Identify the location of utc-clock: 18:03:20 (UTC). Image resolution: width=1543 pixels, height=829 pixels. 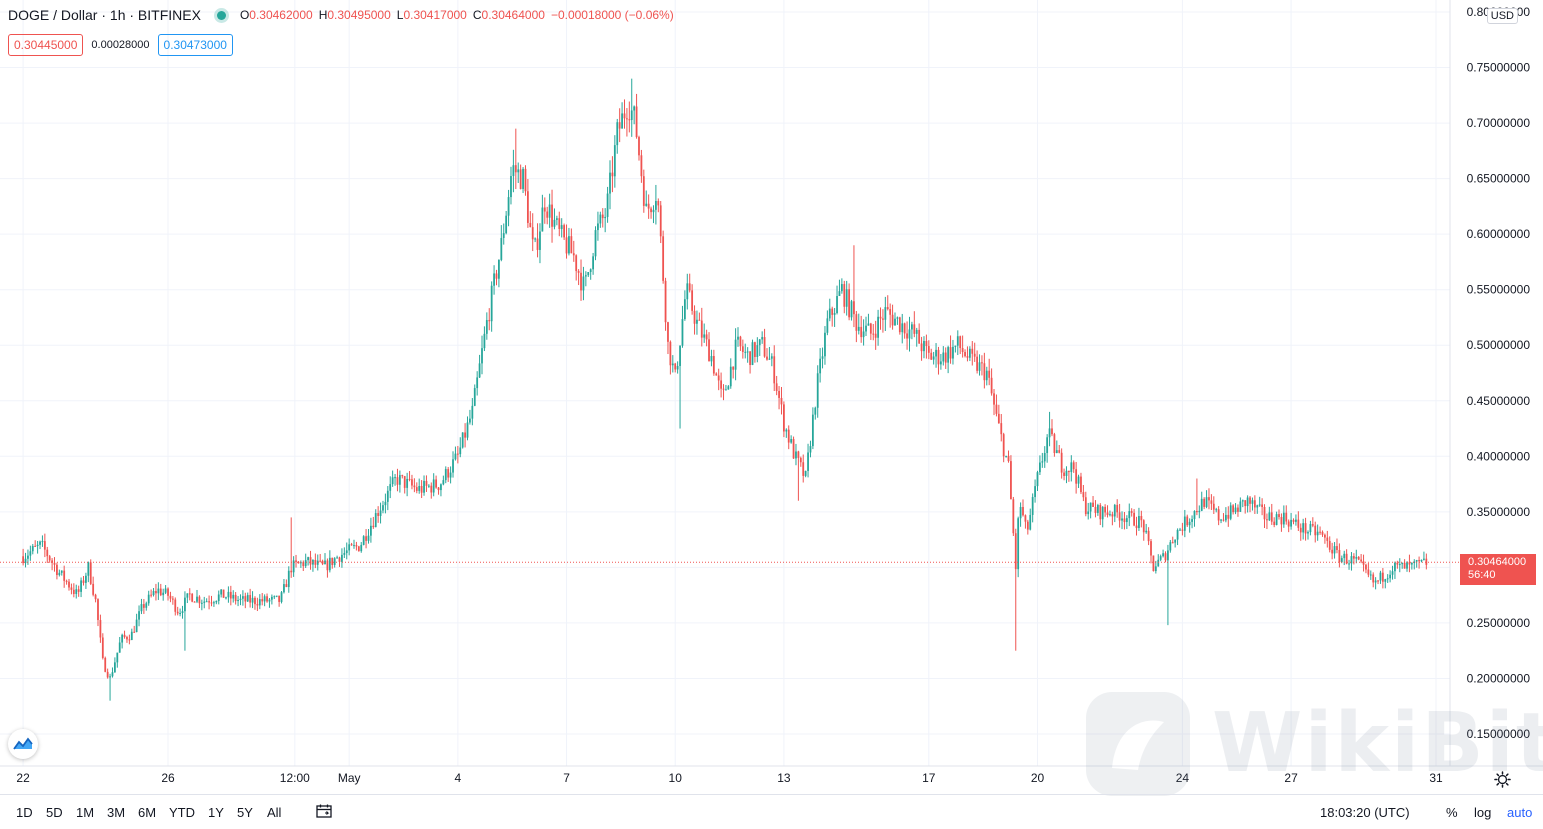
(1365, 812).